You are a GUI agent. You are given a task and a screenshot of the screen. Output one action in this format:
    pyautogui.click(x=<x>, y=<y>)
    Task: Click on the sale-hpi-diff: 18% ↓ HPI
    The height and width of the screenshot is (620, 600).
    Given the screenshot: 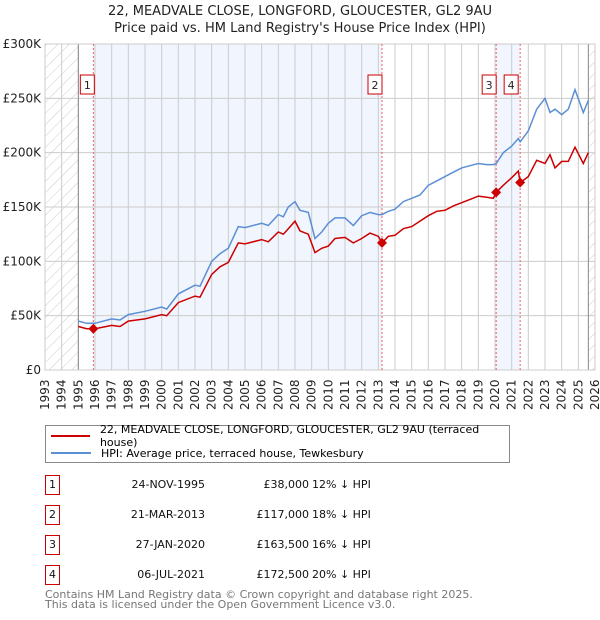 What is the action you would take?
    pyautogui.click(x=341, y=514)
    